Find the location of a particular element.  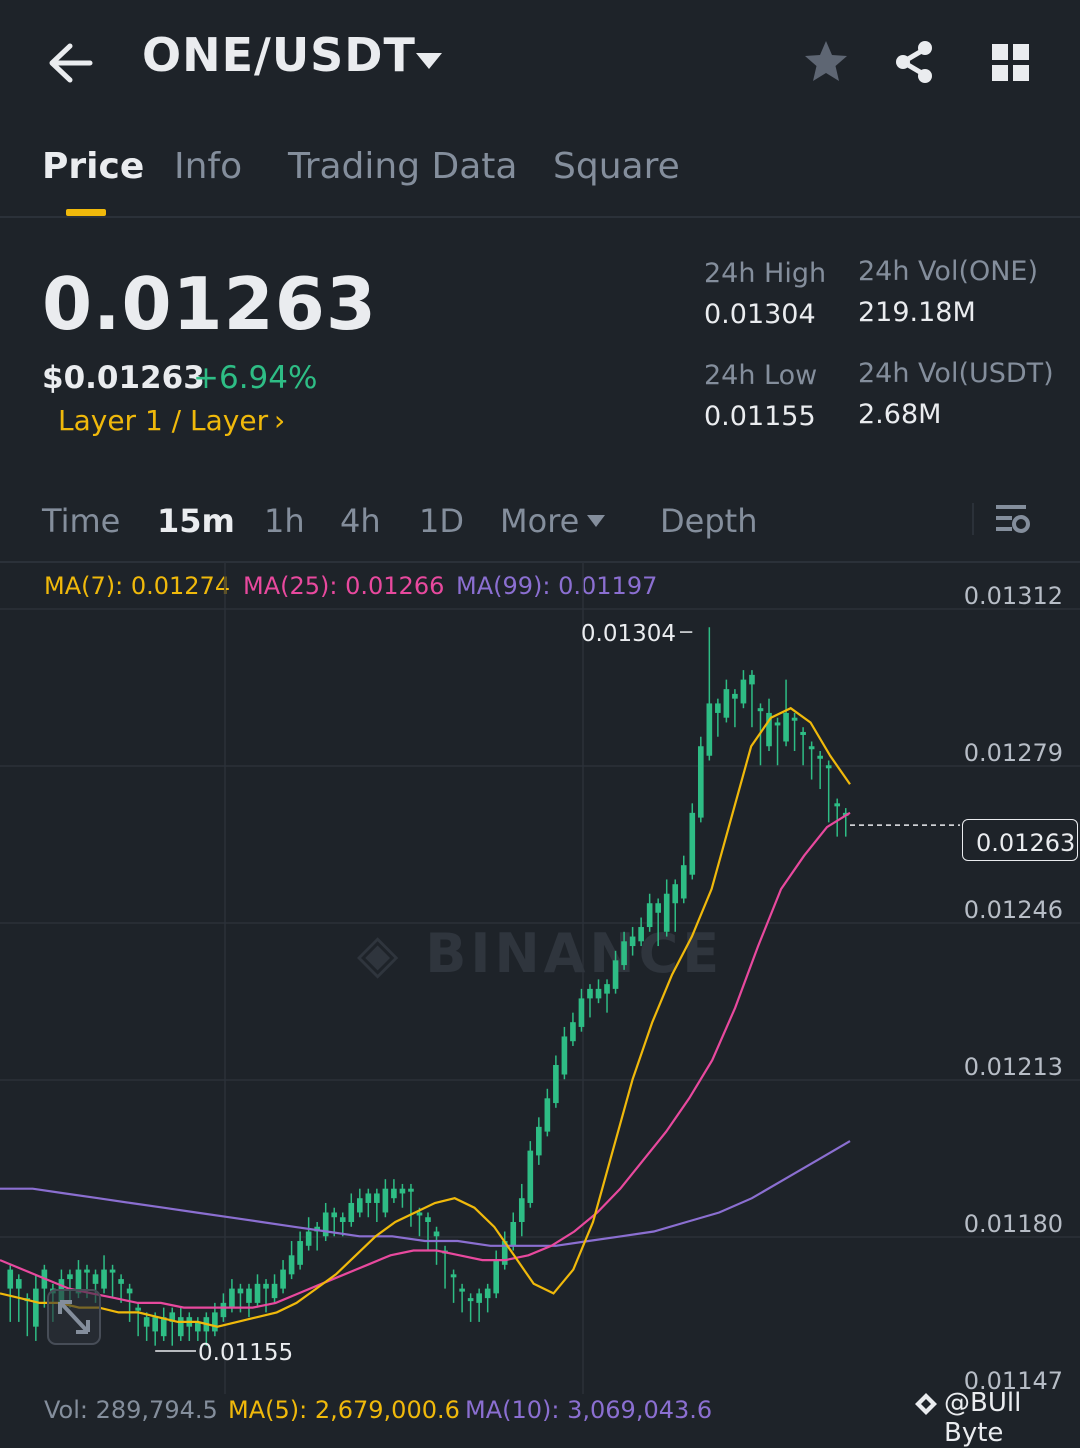

tab-price: Price is located at coordinates (93, 166).